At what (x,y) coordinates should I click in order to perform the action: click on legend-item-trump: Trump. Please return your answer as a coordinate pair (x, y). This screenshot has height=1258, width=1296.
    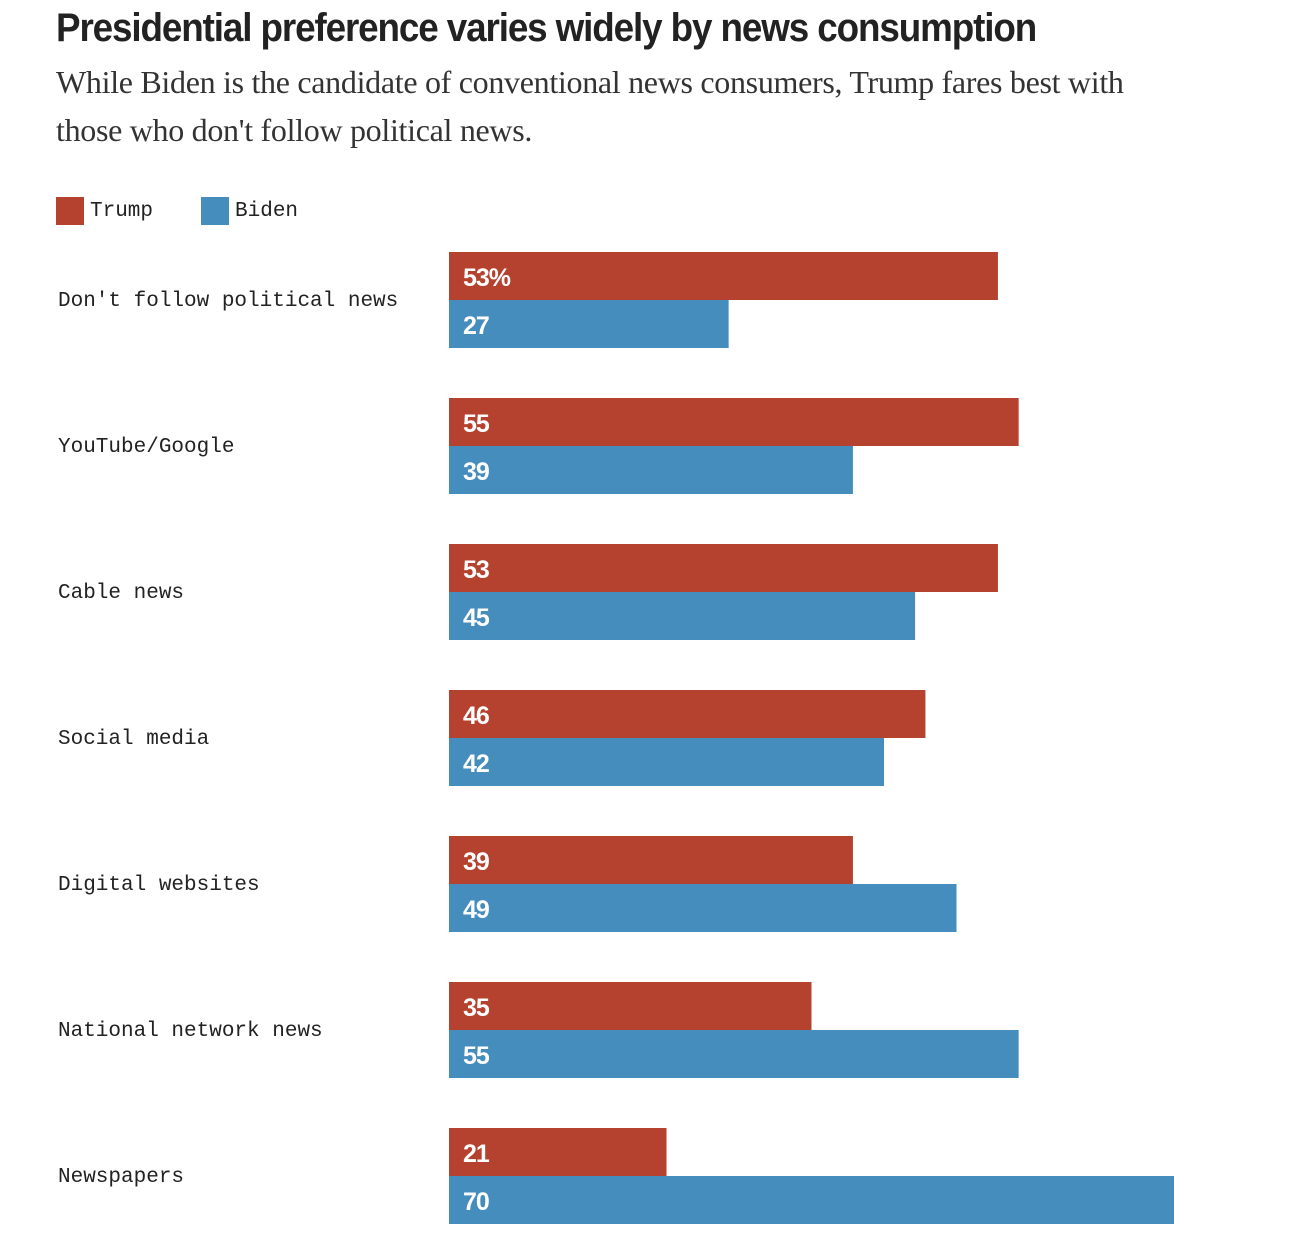
    Looking at the image, I should click on (104, 211).